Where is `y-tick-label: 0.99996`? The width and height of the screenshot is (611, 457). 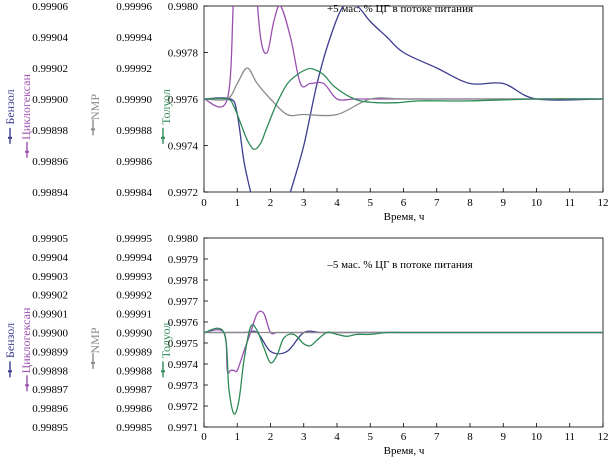
y-tick-label: 0.99996 is located at coordinates (134, 7).